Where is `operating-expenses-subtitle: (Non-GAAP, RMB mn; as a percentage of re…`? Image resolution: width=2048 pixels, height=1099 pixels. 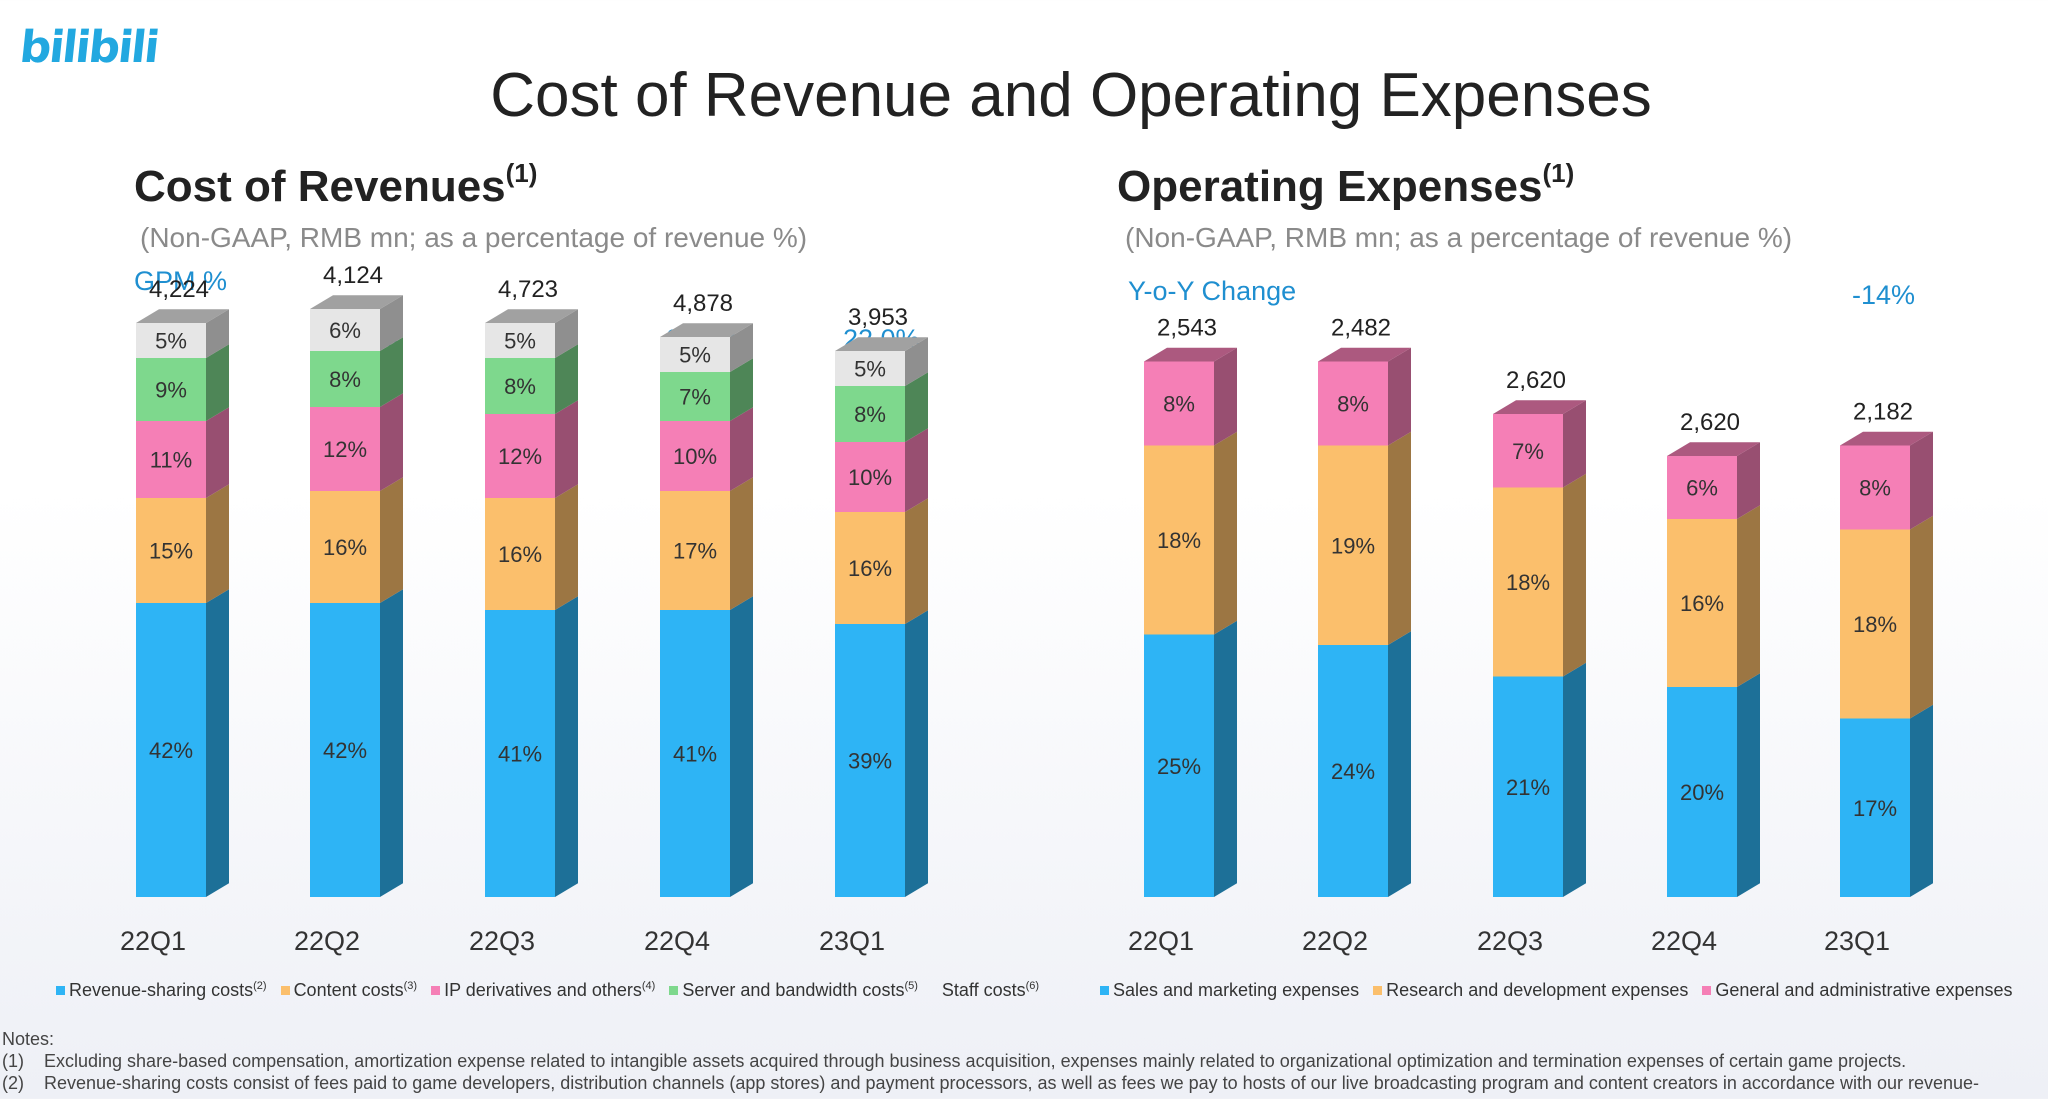
operating-expenses-subtitle: (Non-GAAP, RMB mn; as a percentage of re… is located at coordinates (1459, 237).